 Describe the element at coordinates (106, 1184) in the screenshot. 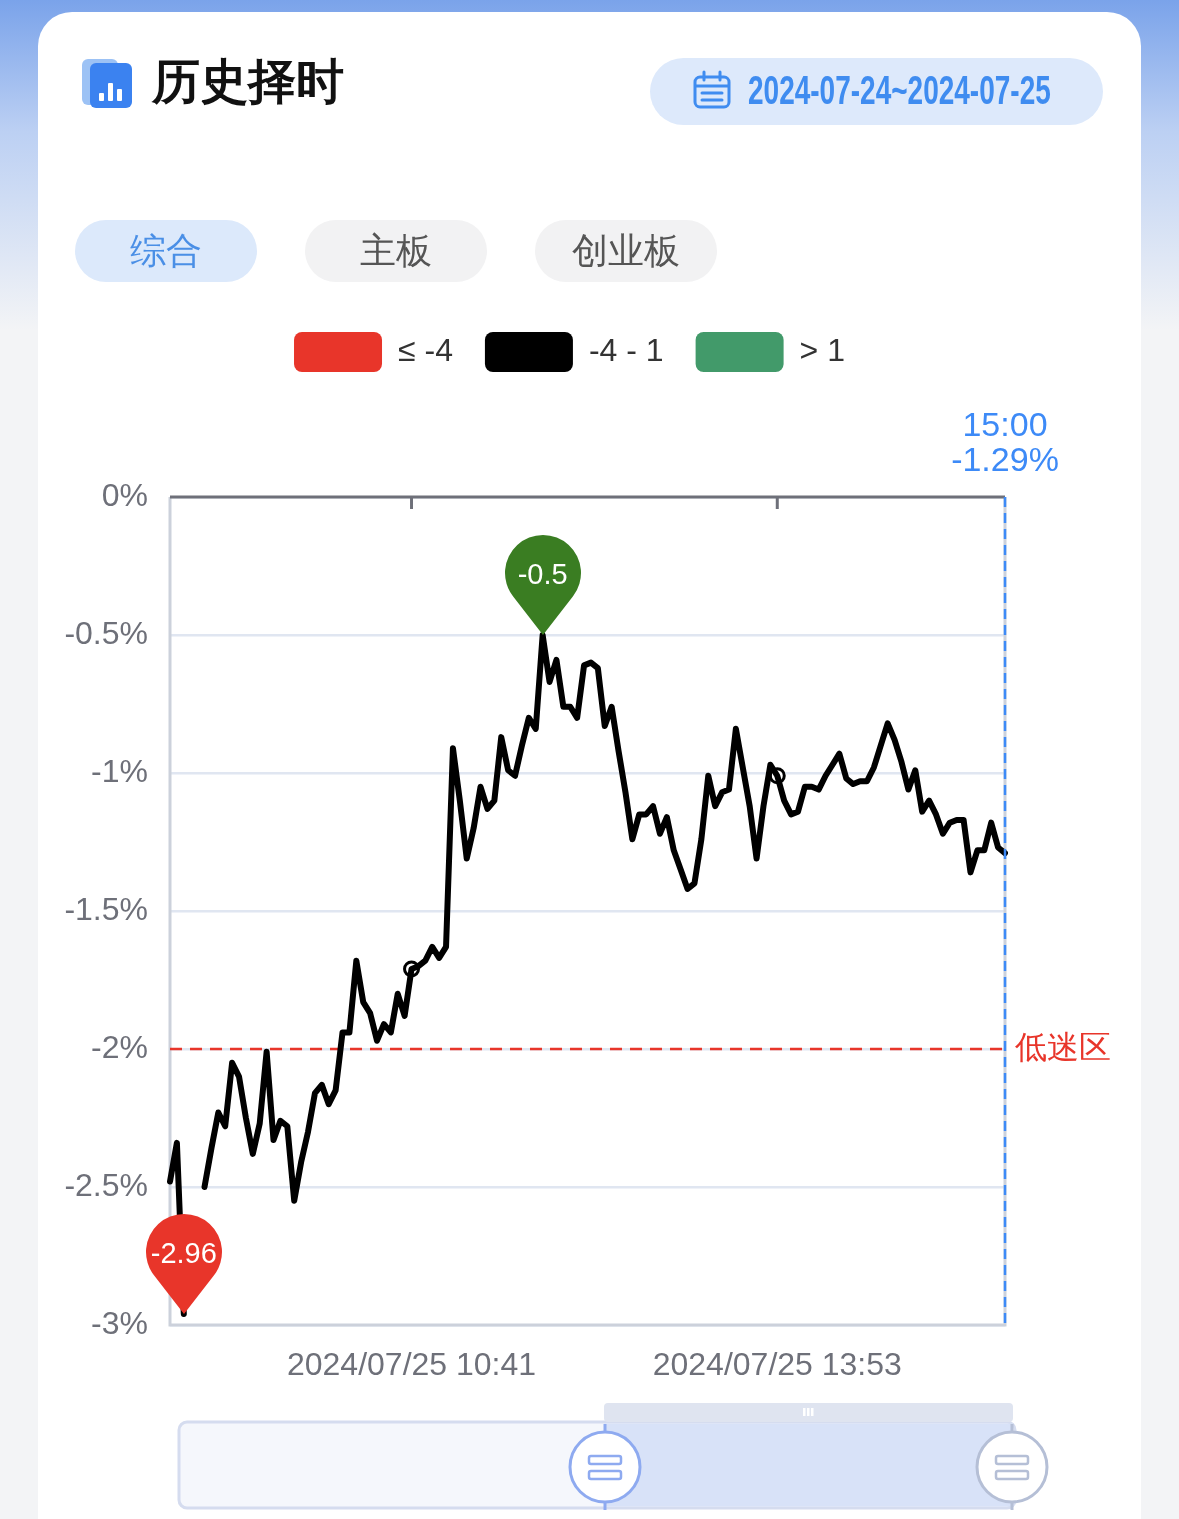

I see `y-tick-label: -2.5%` at that location.